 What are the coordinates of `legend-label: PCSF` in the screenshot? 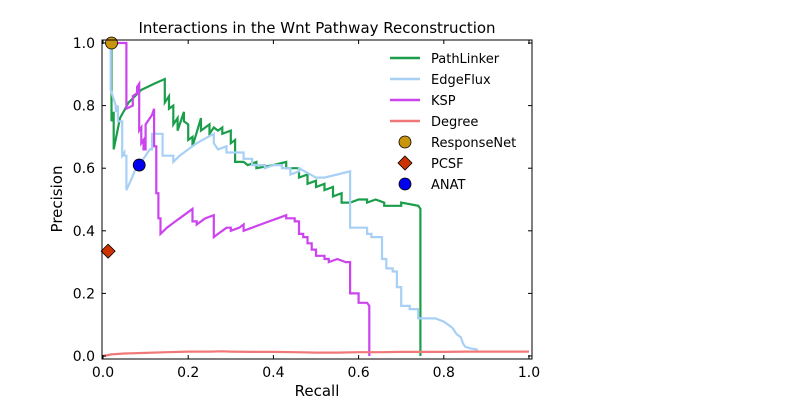 It's located at (447, 164).